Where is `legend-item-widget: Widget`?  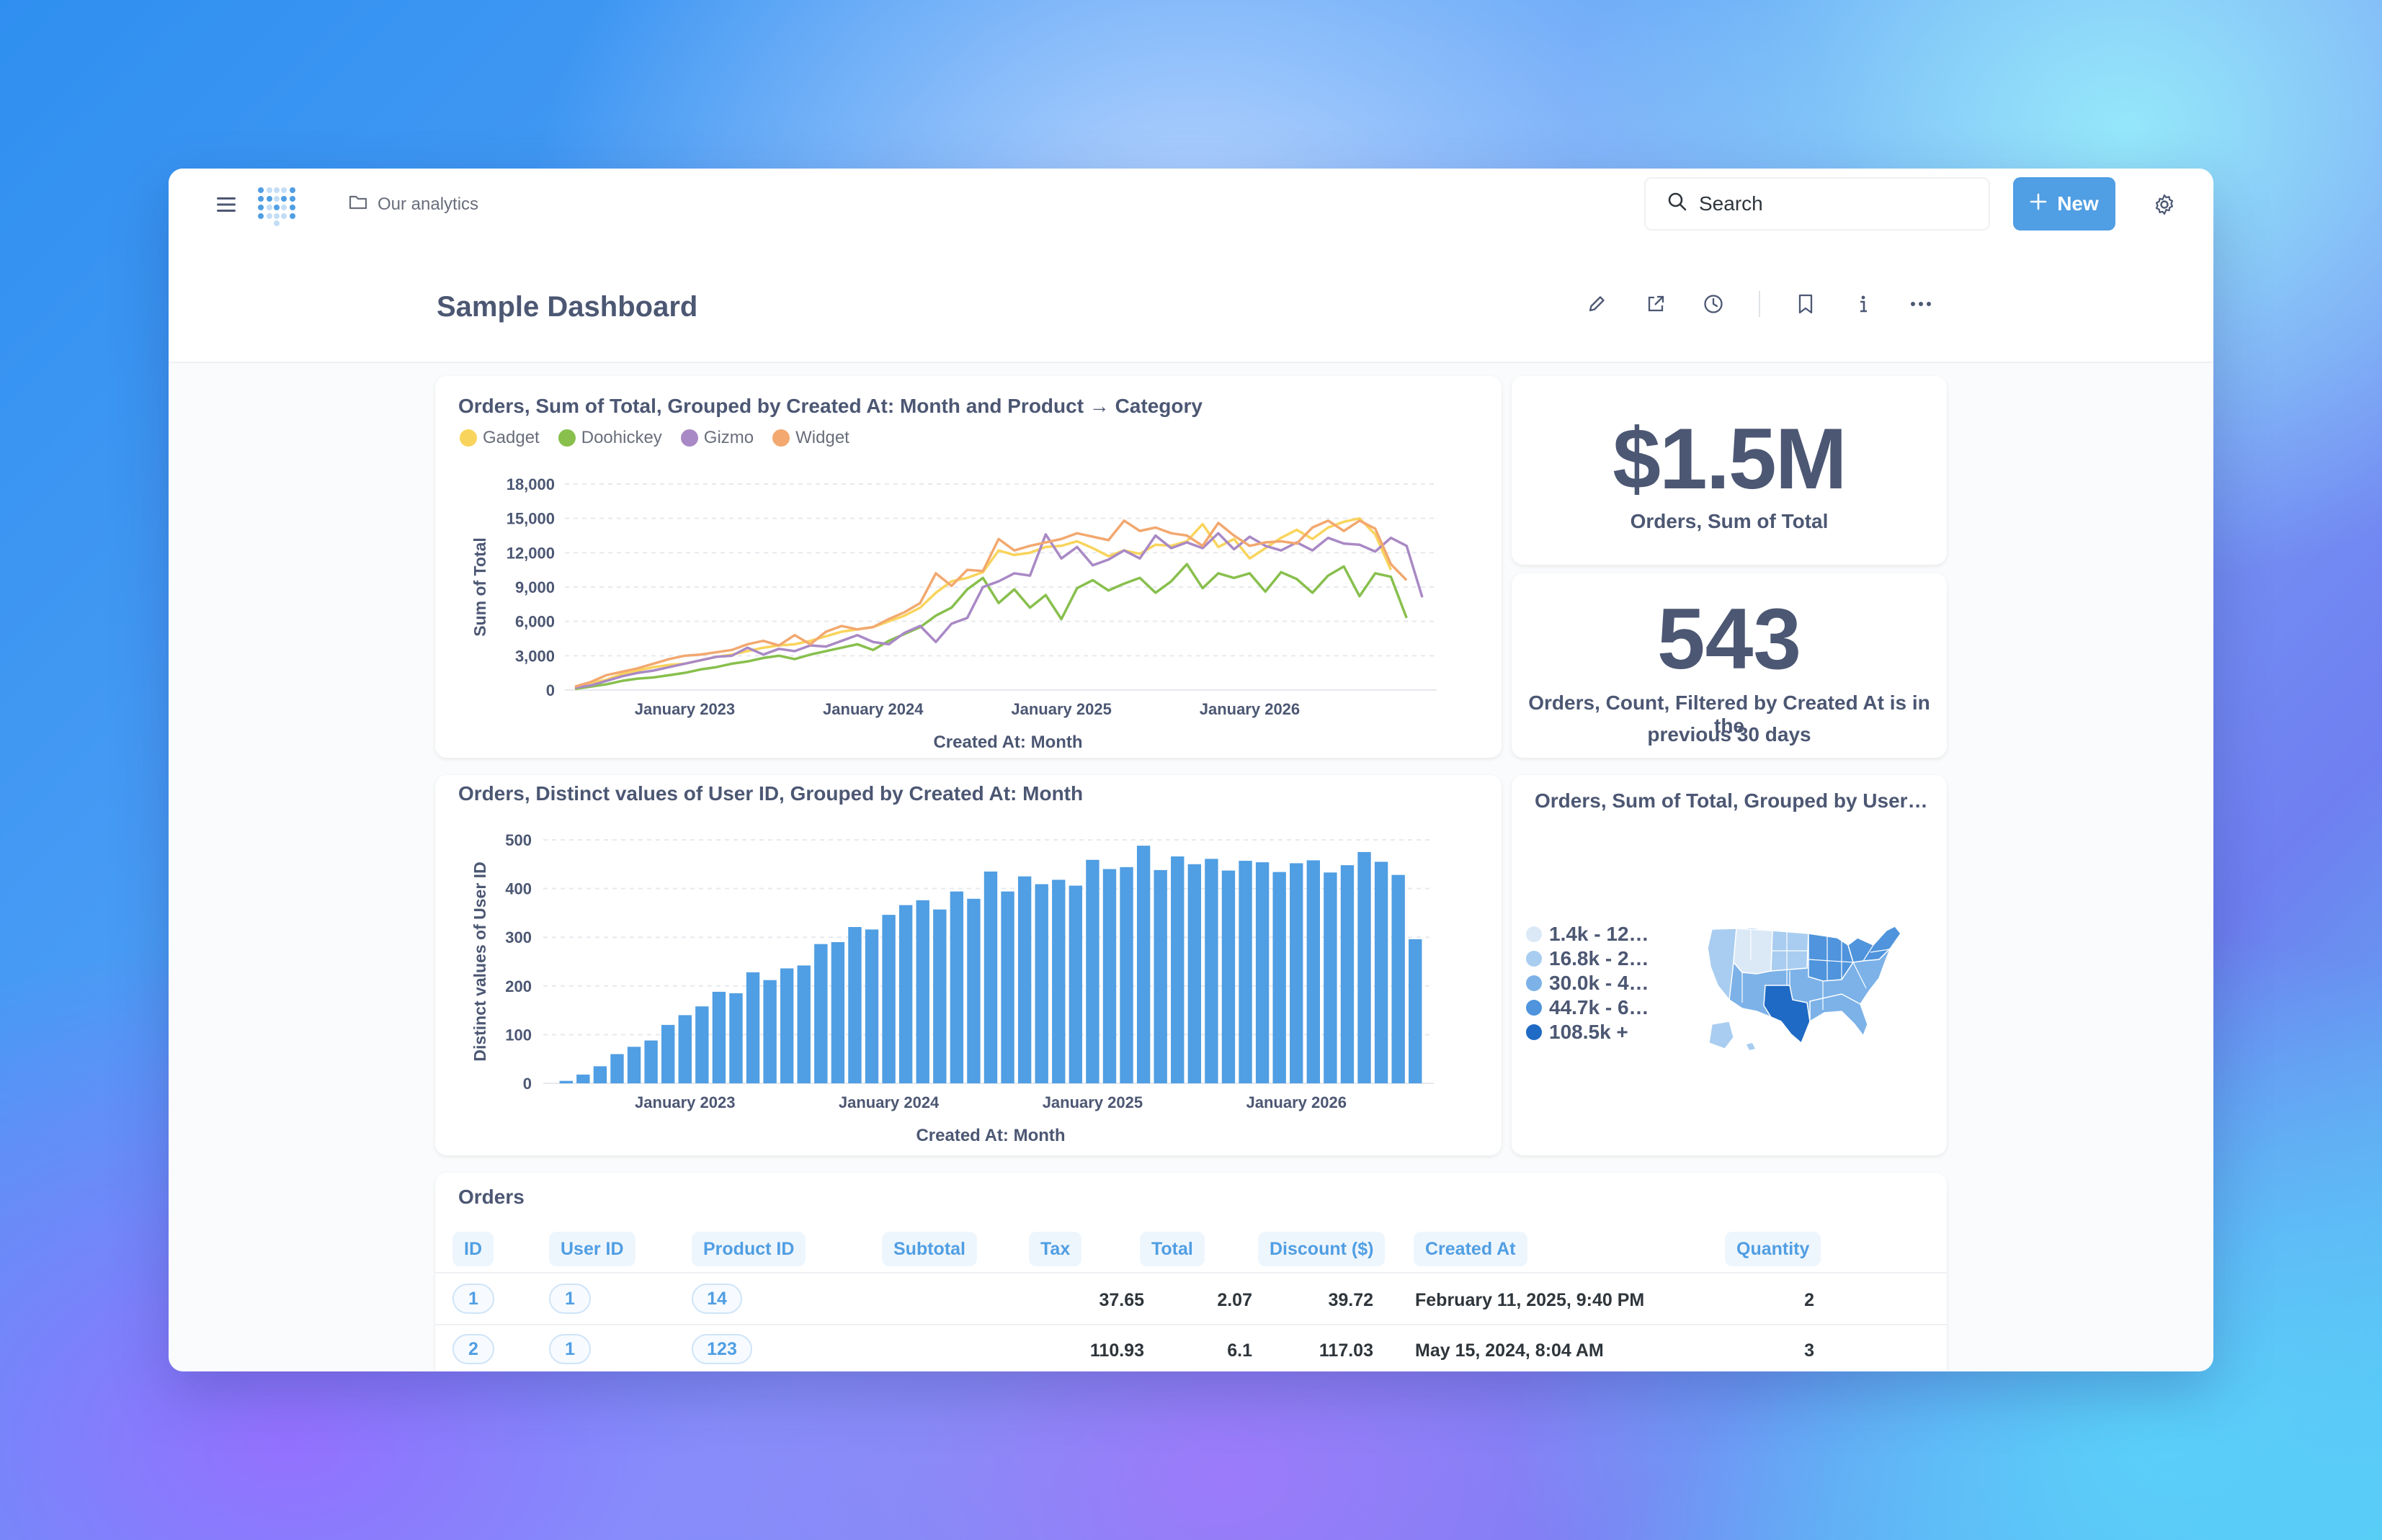 legend-item-widget: Widget is located at coordinates (810, 438).